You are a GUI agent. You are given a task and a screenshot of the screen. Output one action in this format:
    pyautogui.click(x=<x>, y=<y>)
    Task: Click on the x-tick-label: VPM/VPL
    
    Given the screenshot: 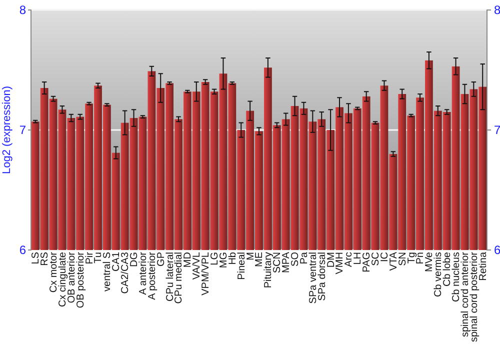 What is the action you would take?
    pyautogui.click(x=206, y=274)
    